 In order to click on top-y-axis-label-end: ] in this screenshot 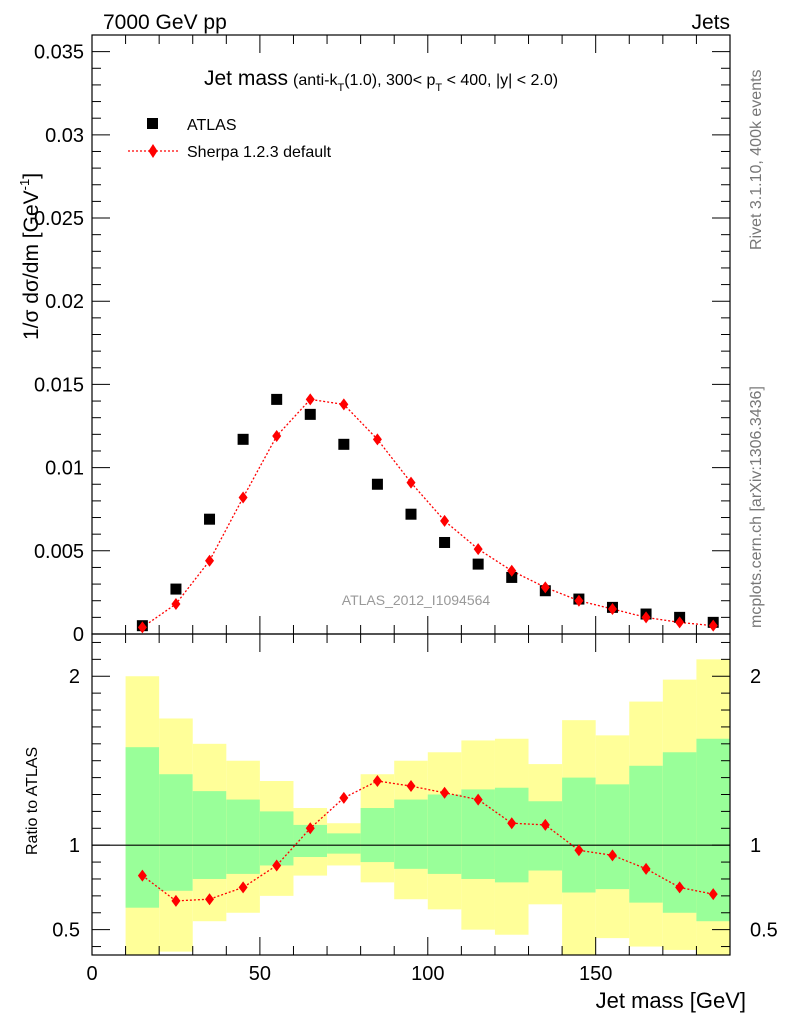, I will do `click(31, 176)`.